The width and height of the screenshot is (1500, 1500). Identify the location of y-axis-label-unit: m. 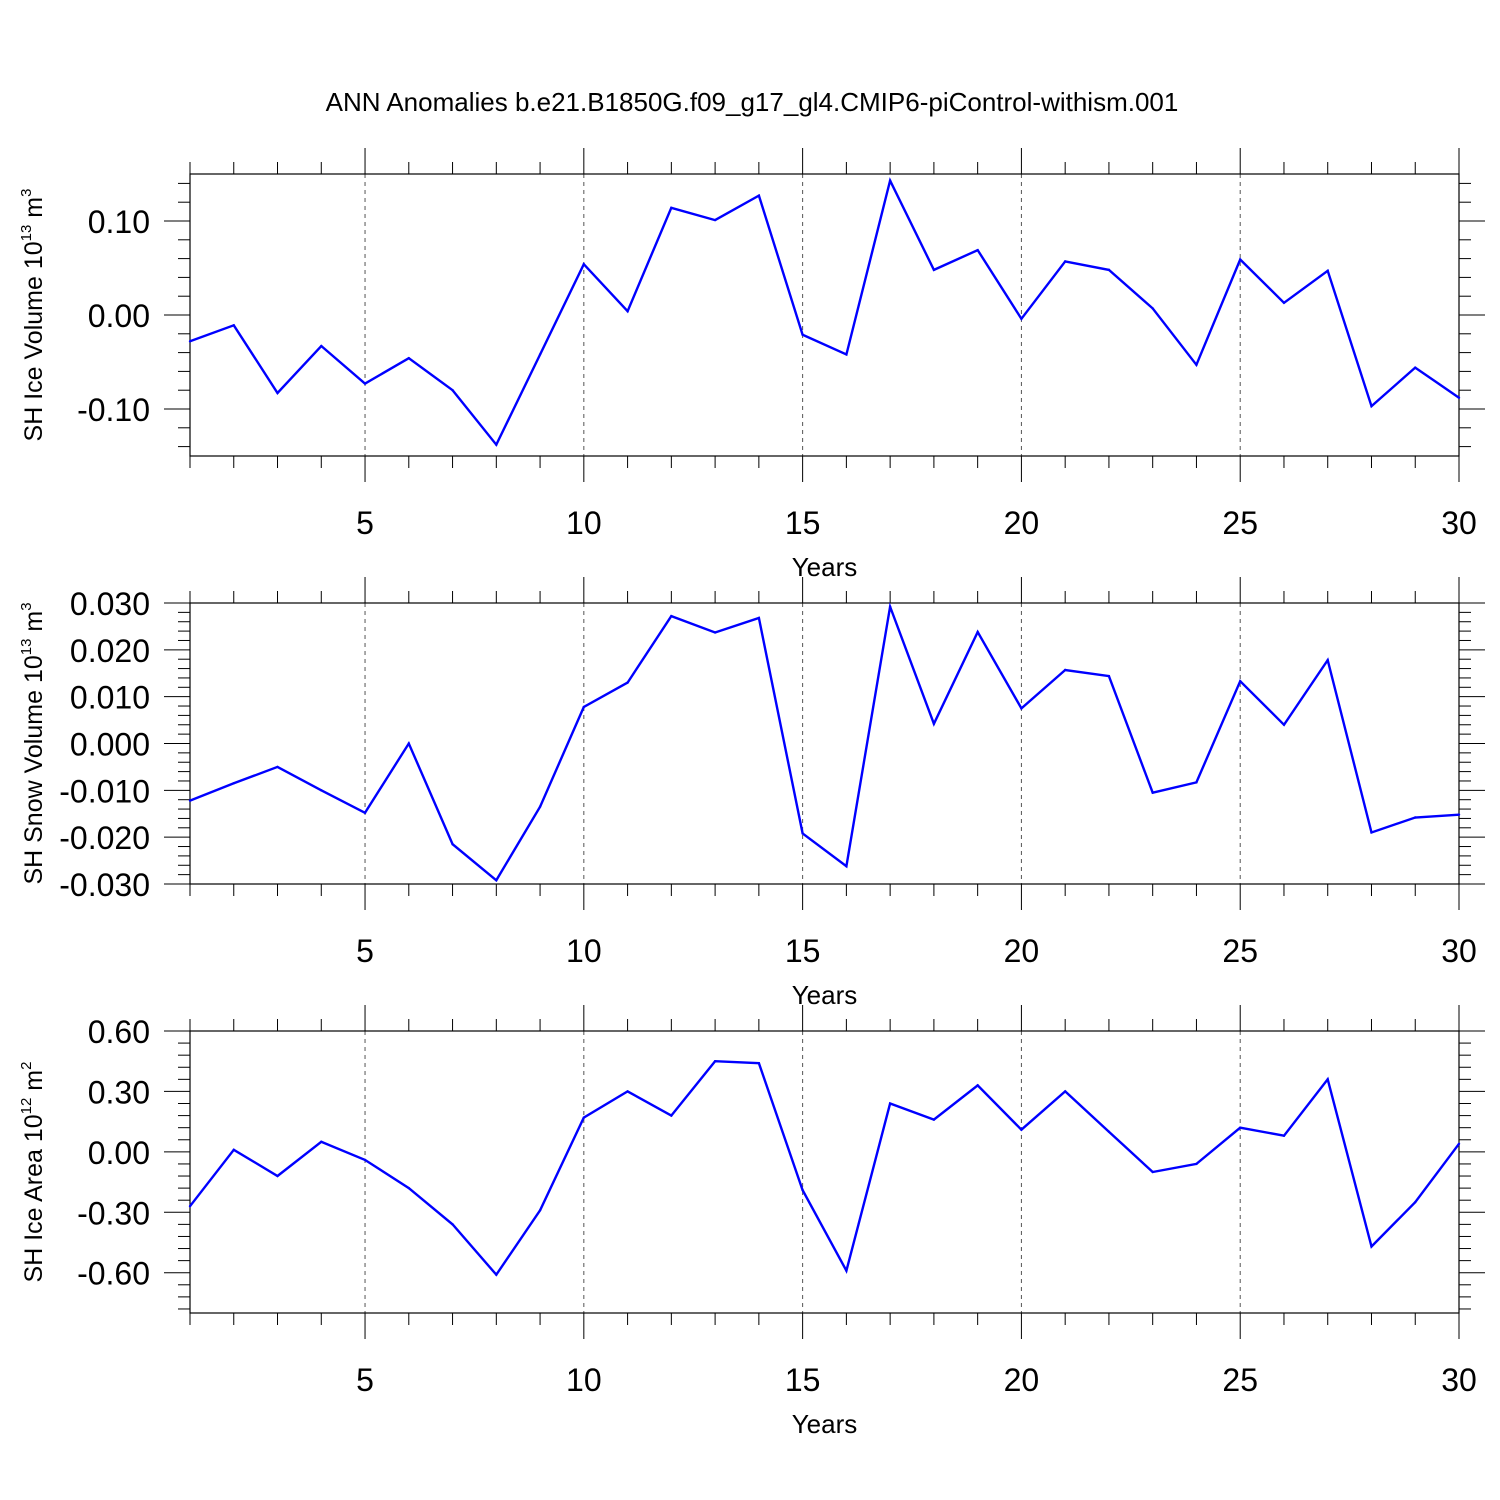
(34, 211).